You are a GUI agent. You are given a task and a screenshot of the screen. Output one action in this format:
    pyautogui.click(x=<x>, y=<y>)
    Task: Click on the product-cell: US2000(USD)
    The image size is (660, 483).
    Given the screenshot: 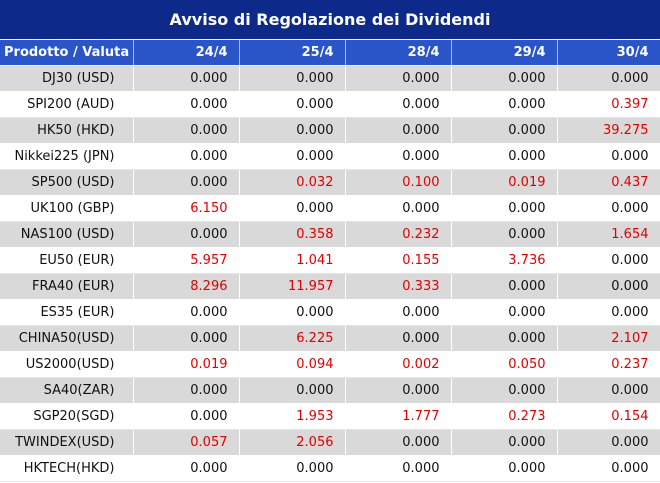 What is the action you would take?
    pyautogui.click(x=67, y=364)
    